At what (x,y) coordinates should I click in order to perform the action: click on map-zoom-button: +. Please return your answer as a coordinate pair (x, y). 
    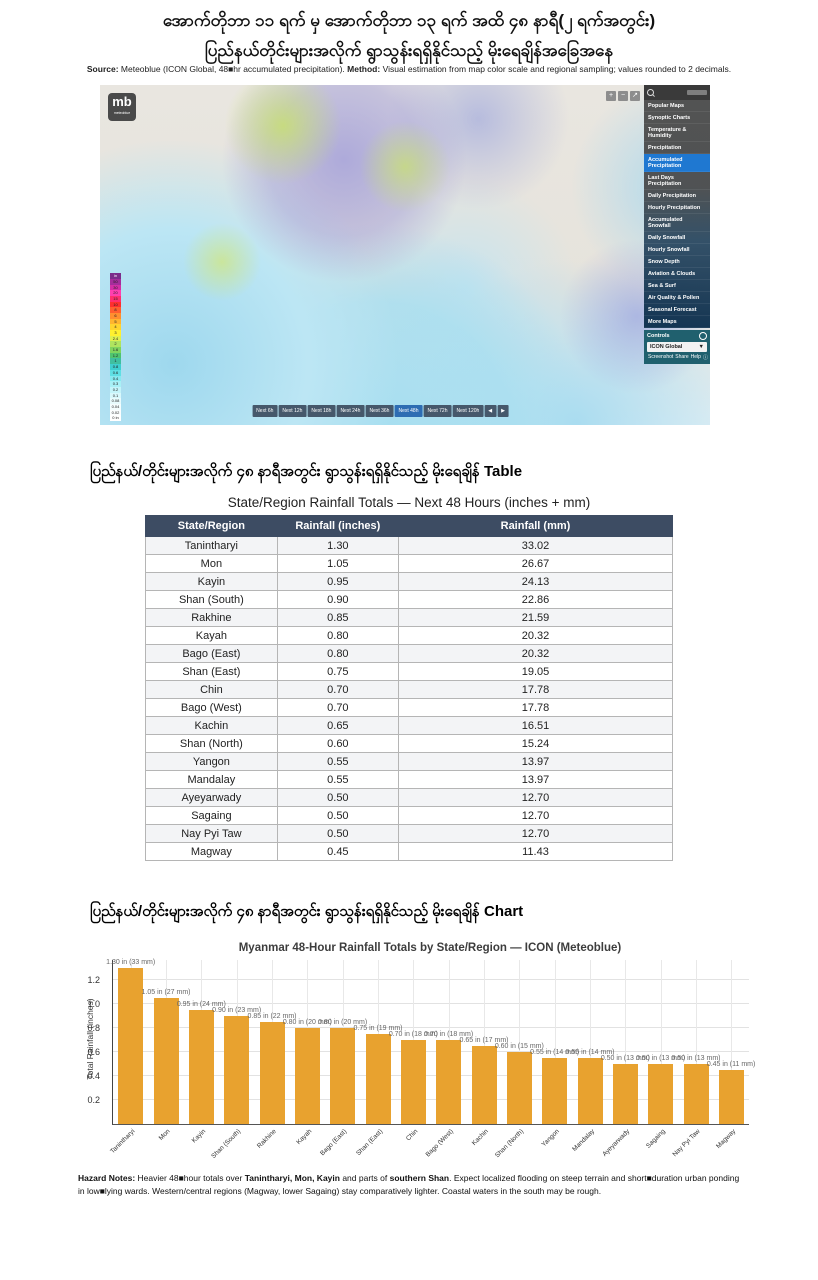
    Looking at the image, I should click on (611, 96).